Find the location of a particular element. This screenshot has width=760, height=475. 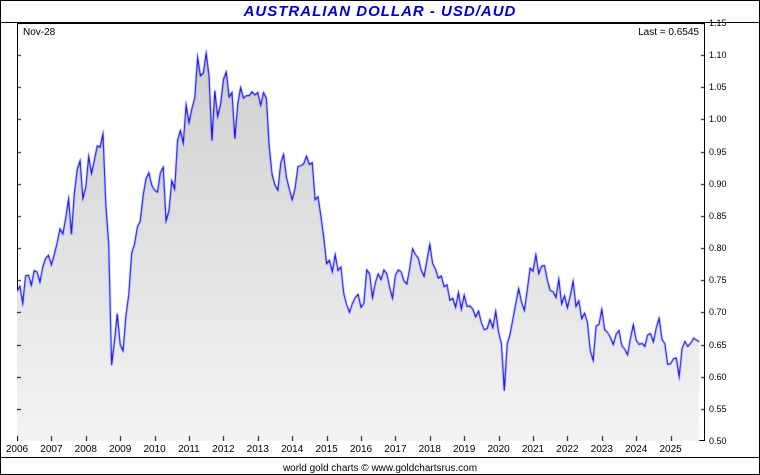

x-tick-label: 2018 is located at coordinates (429, 449).